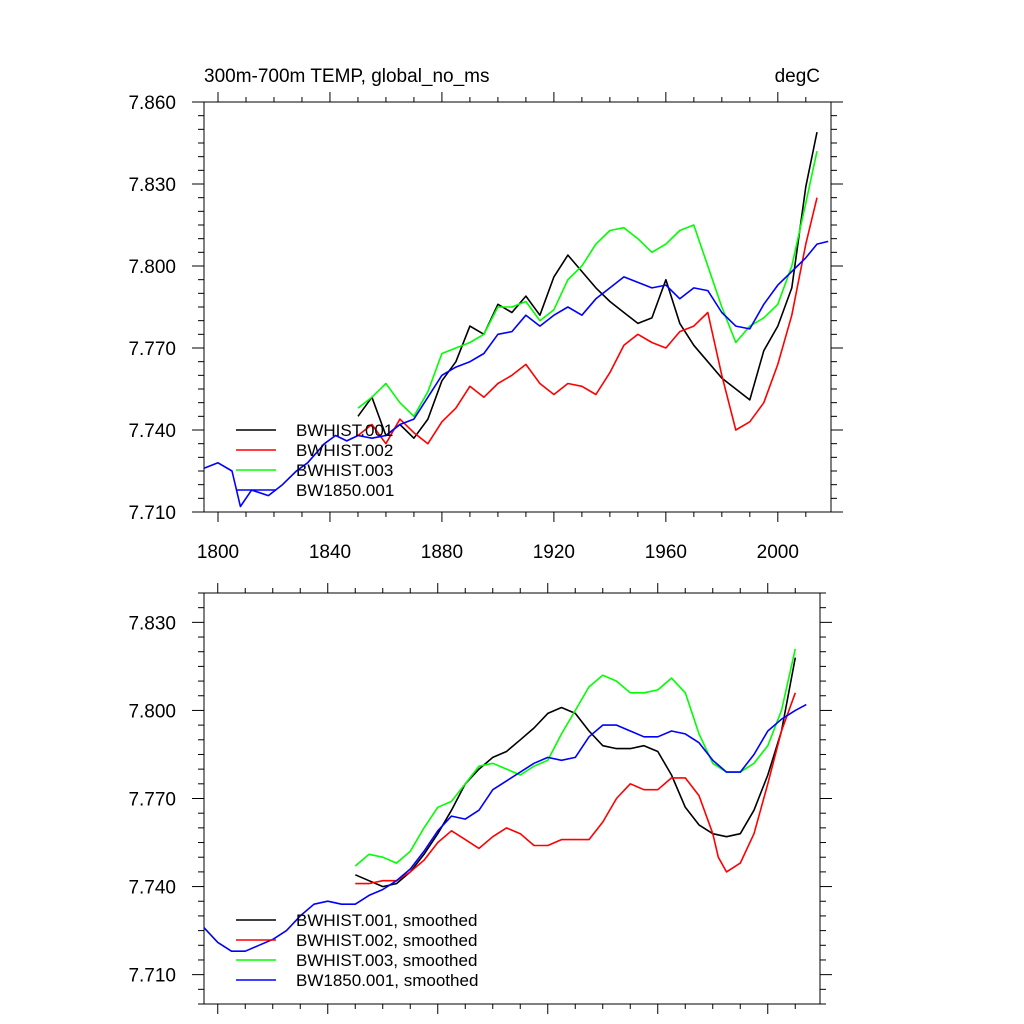  What do you see at coordinates (344, 470) in the screenshot?
I see `legend-label: BWHIST.003` at bounding box center [344, 470].